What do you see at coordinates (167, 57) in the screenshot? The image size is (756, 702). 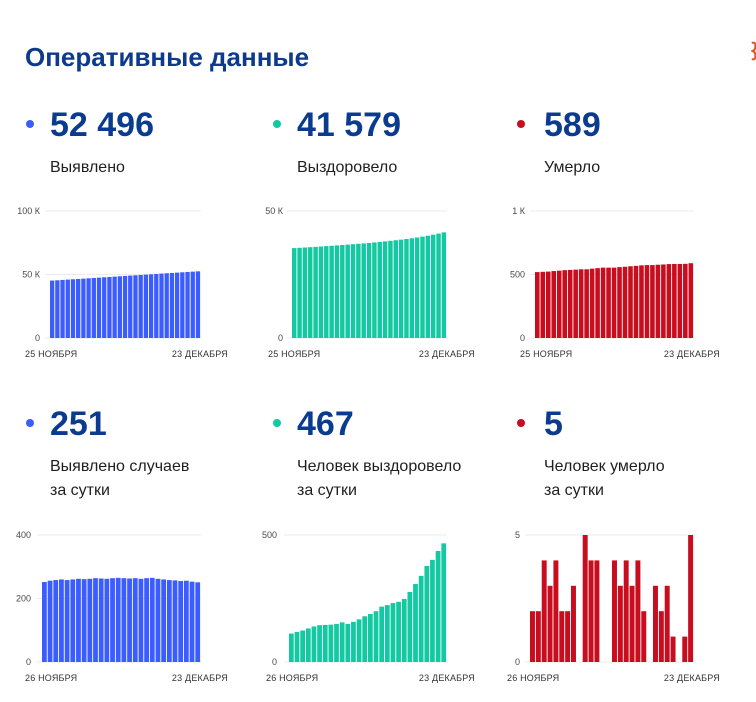 I see `page-title: Оперативные данные` at bounding box center [167, 57].